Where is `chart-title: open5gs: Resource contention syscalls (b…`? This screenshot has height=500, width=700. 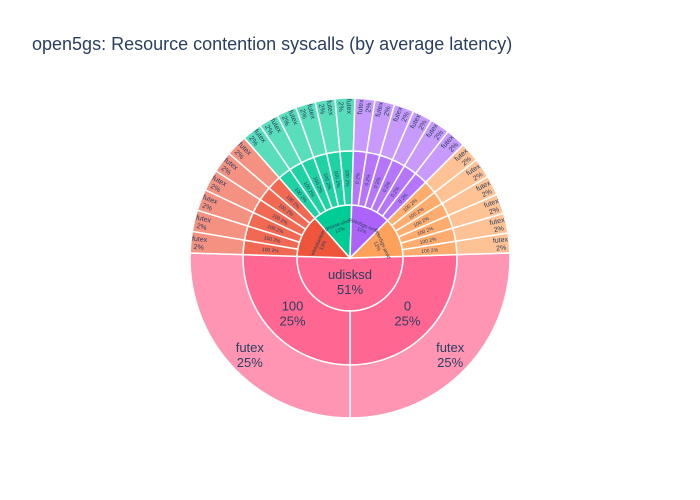 chart-title: open5gs: Resource contention syscalls (b… is located at coordinates (272, 44).